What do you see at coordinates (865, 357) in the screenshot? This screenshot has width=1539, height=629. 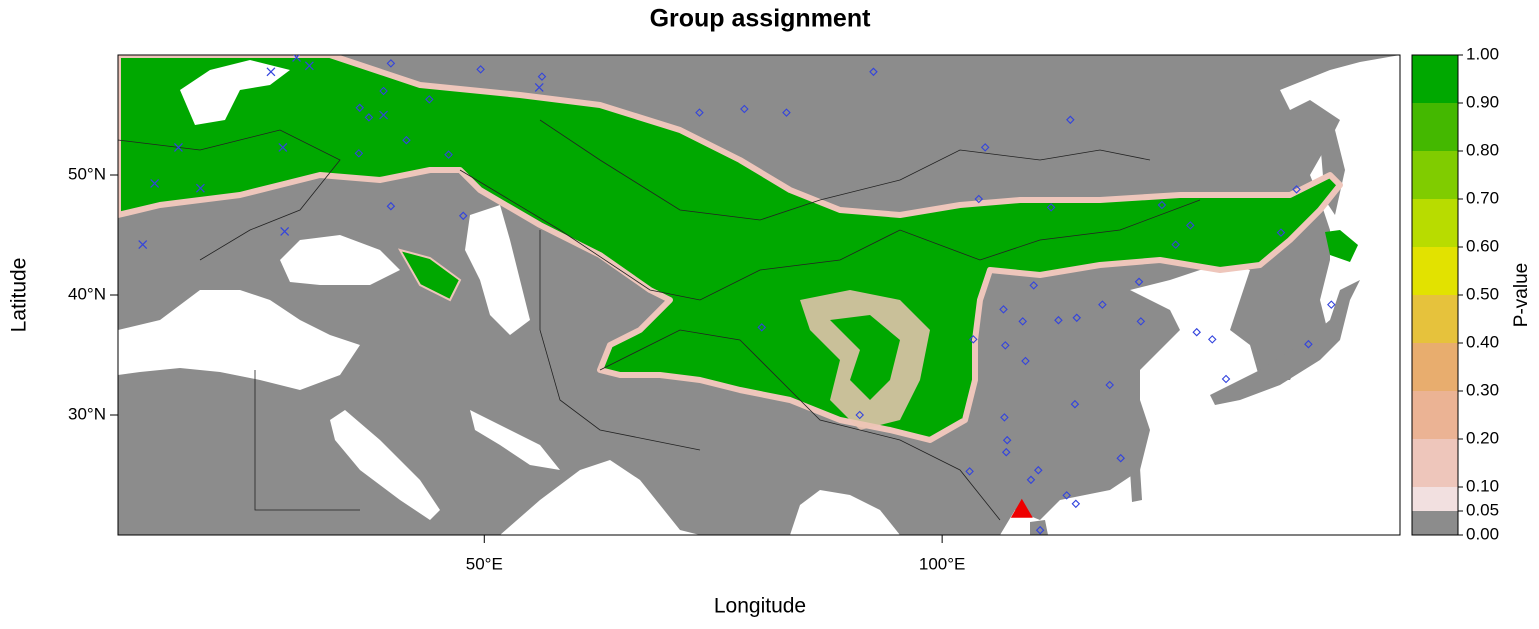 I see `tibet-high-p` at bounding box center [865, 357].